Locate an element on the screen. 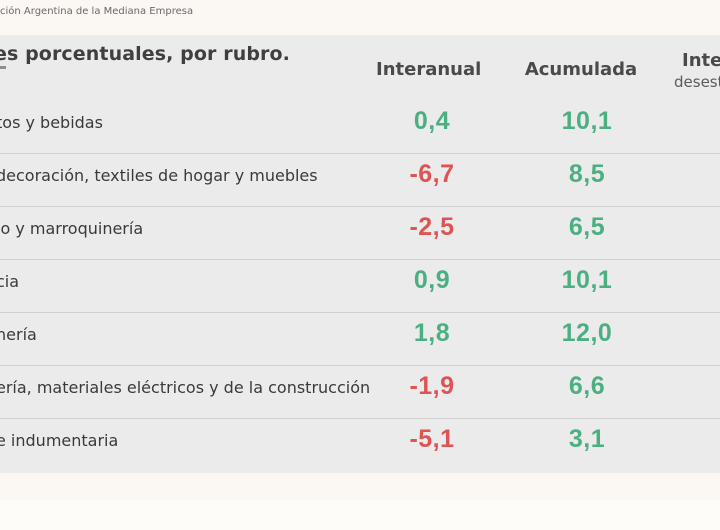 This screenshot has height=530, width=720. table-row: e indumentaria -5,1 3,1 is located at coordinates (360, 445).